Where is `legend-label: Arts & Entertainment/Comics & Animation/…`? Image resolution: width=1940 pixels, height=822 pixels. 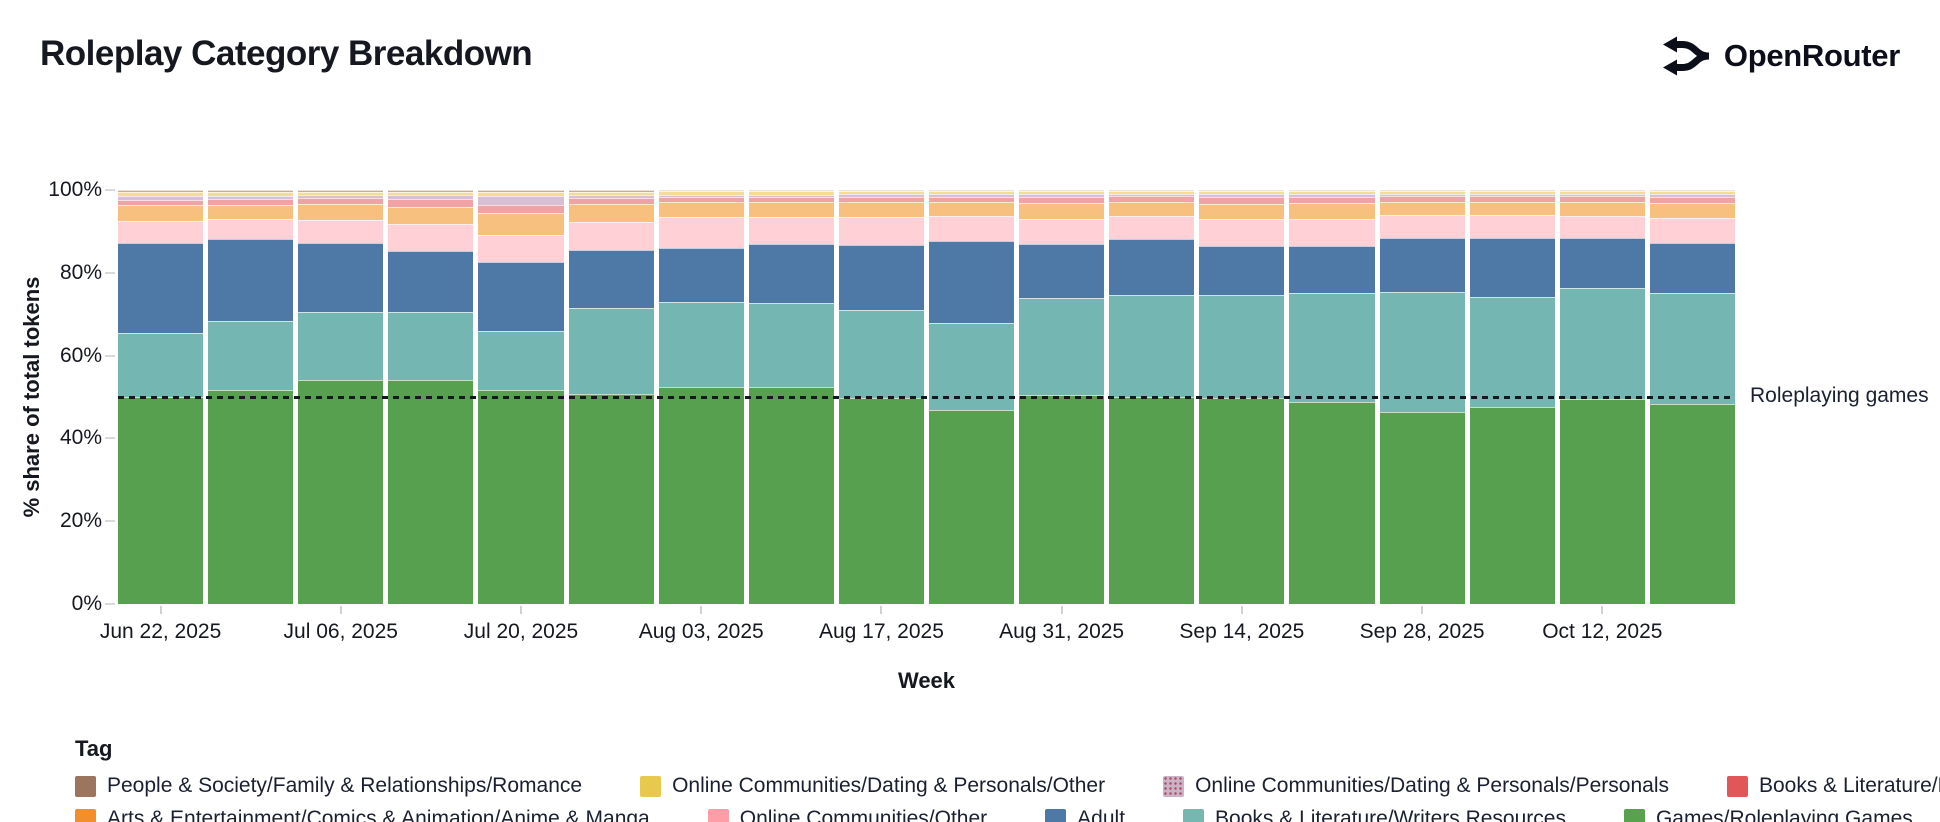 legend-label: Arts & Entertainment/Comics & Animation/… is located at coordinates (378, 814).